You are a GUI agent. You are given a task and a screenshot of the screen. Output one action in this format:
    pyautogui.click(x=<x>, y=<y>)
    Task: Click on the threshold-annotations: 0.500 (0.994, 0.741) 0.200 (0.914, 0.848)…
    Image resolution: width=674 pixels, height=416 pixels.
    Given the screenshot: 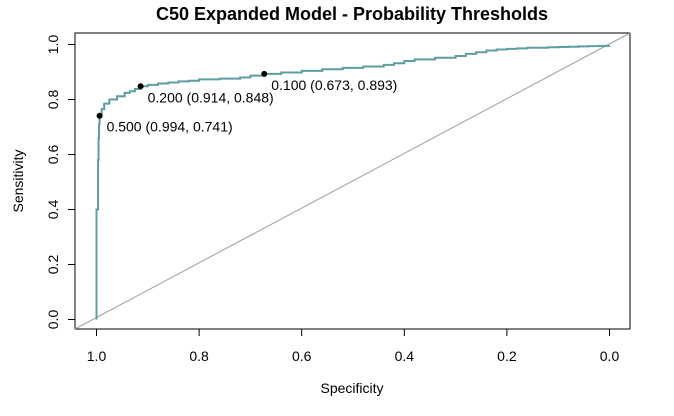 What is the action you would take?
    pyautogui.click(x=246, y=102)
    